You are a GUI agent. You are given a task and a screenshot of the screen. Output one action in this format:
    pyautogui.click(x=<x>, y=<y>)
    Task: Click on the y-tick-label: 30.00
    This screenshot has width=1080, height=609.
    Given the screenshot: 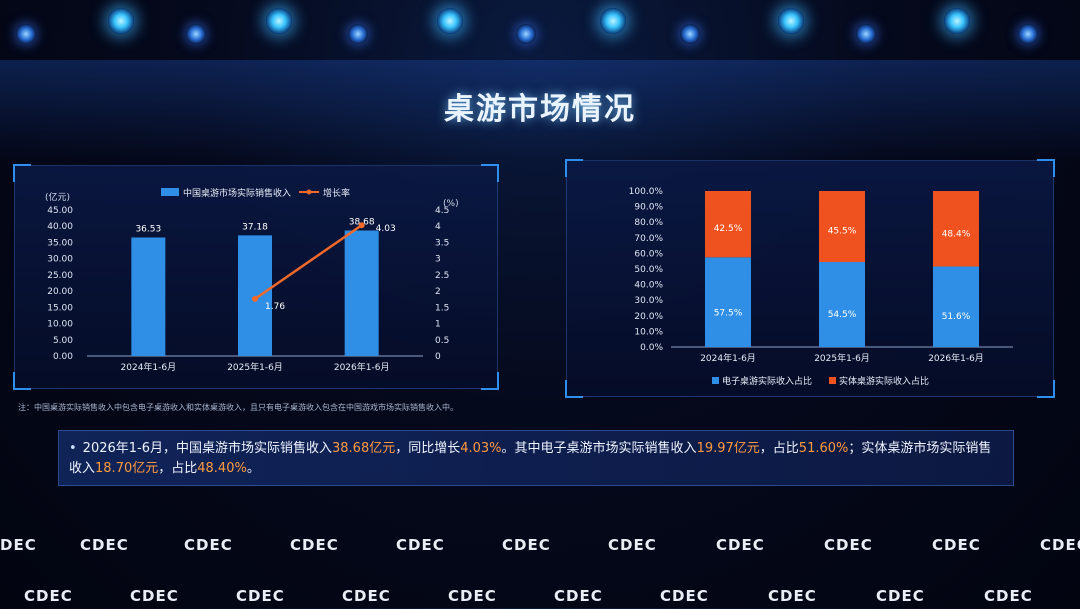 What is the action you would take?
    pyautogui.click(x=60, y=260)
    